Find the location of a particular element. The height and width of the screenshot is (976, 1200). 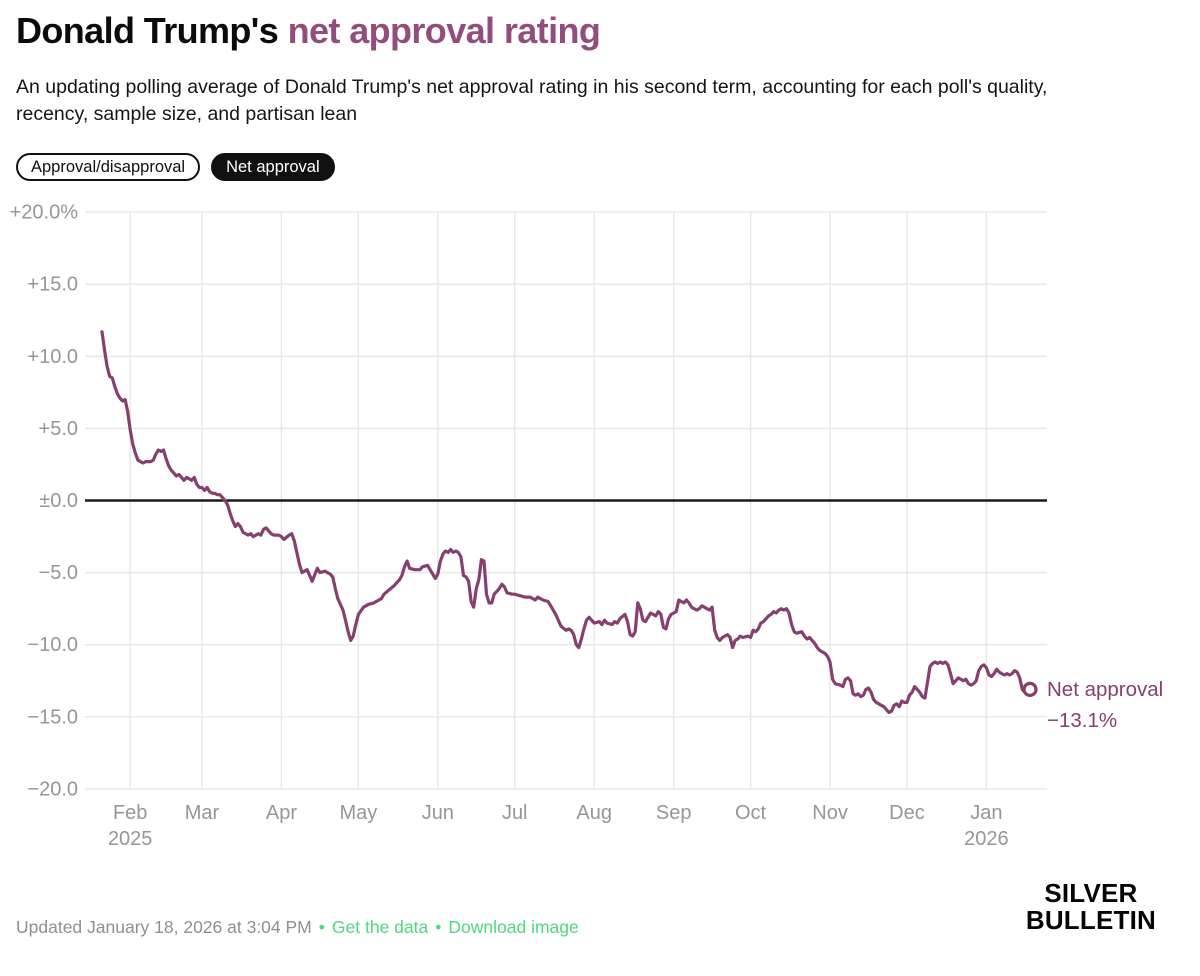

x-tick-label: Oct is located at coordinates (751, 813).